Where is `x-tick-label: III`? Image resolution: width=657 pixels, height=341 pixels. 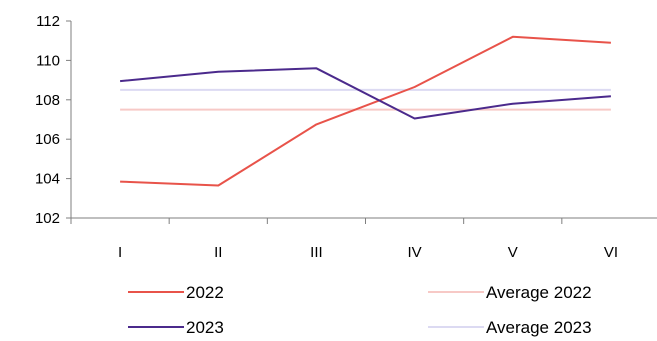 x-tick-label: III is located at coordinates (316, 252).